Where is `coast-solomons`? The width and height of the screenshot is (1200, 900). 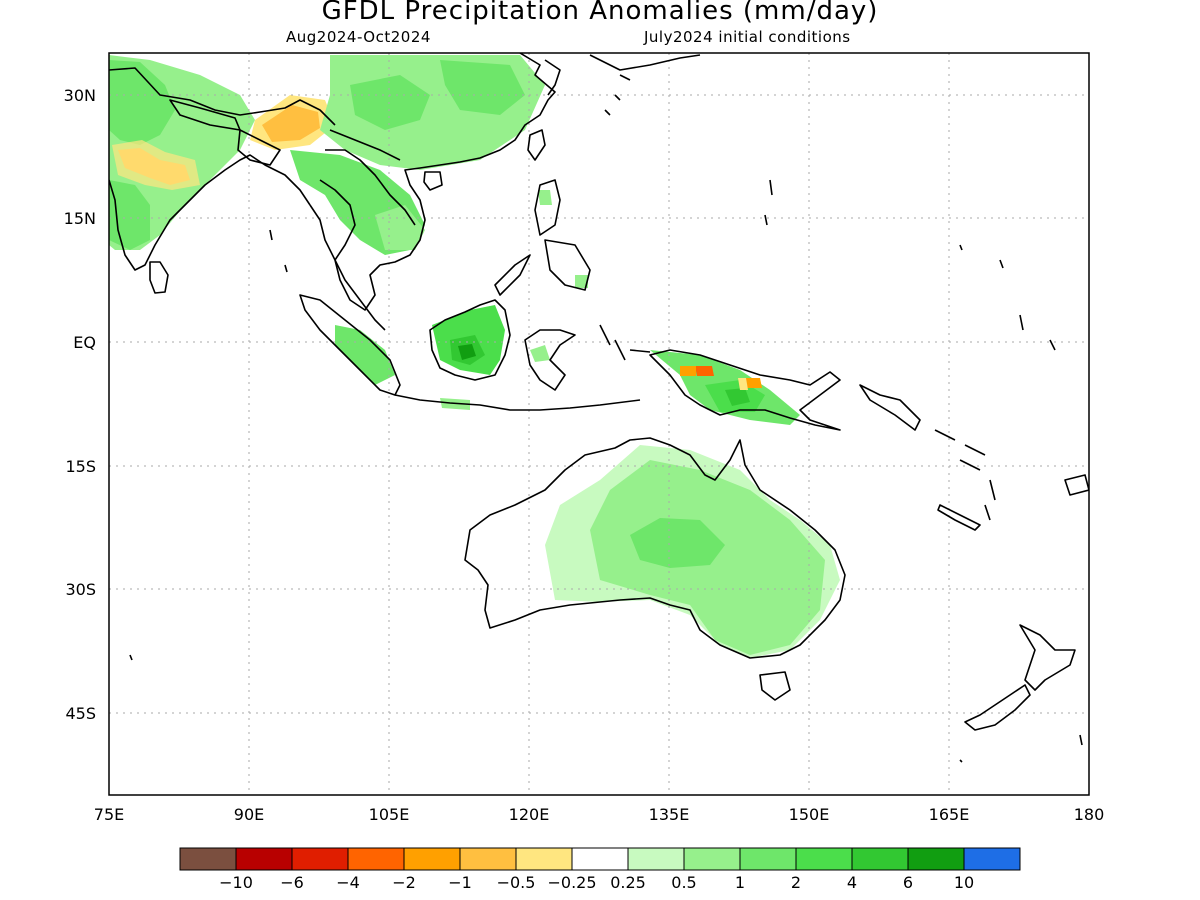 coast-solomons is located at coordinates (960, 450).